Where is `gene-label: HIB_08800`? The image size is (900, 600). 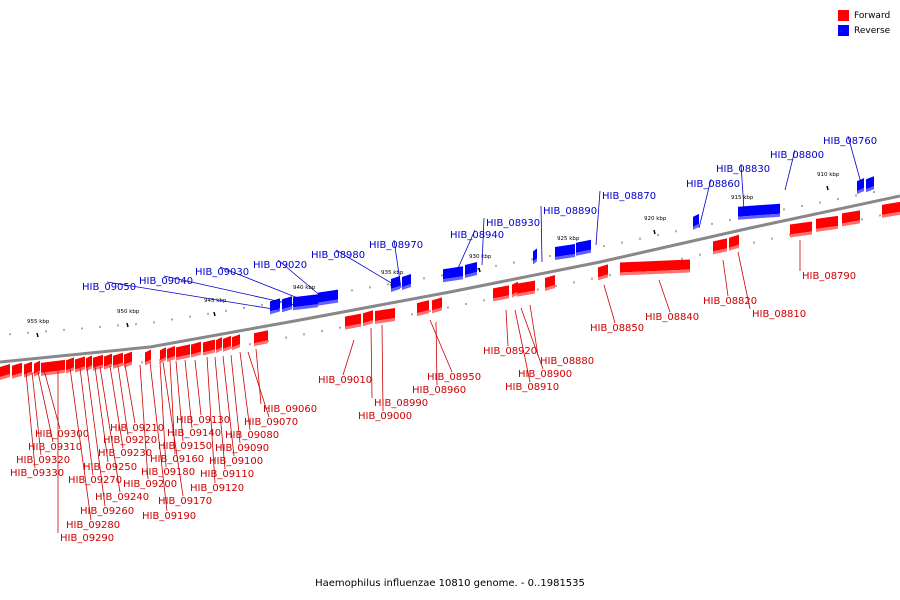
gene-label: HIB_08800 is located at coordinates (797, 170).